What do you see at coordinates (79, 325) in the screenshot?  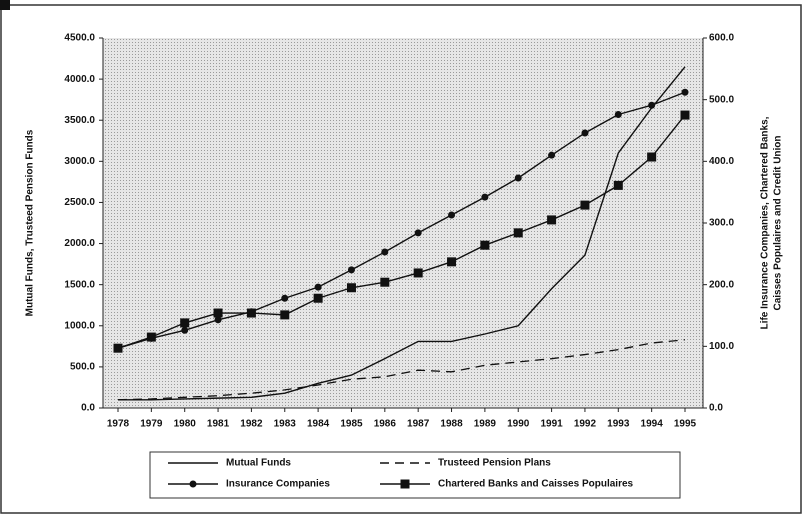 I see `y-tick-label: 1000.0` at bounding box center [79, 325].